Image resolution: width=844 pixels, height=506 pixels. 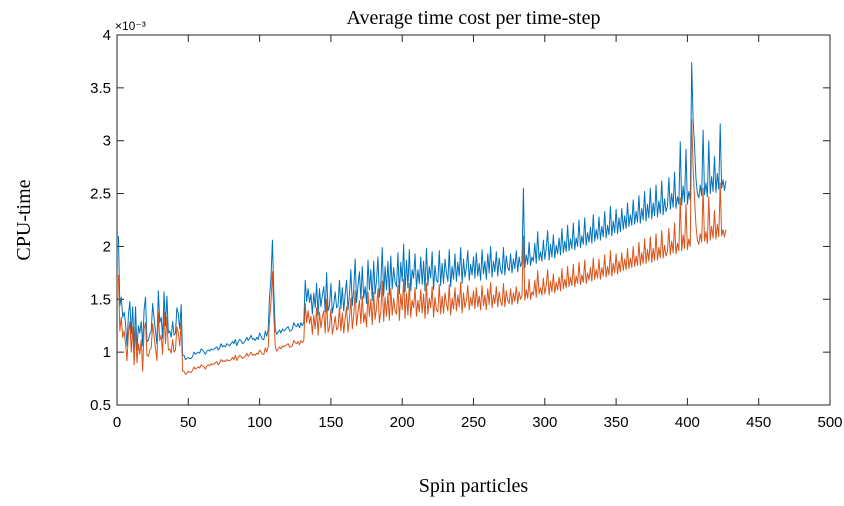 I want to click on y-tick-label: 1.5, so click(x=100, y=299).